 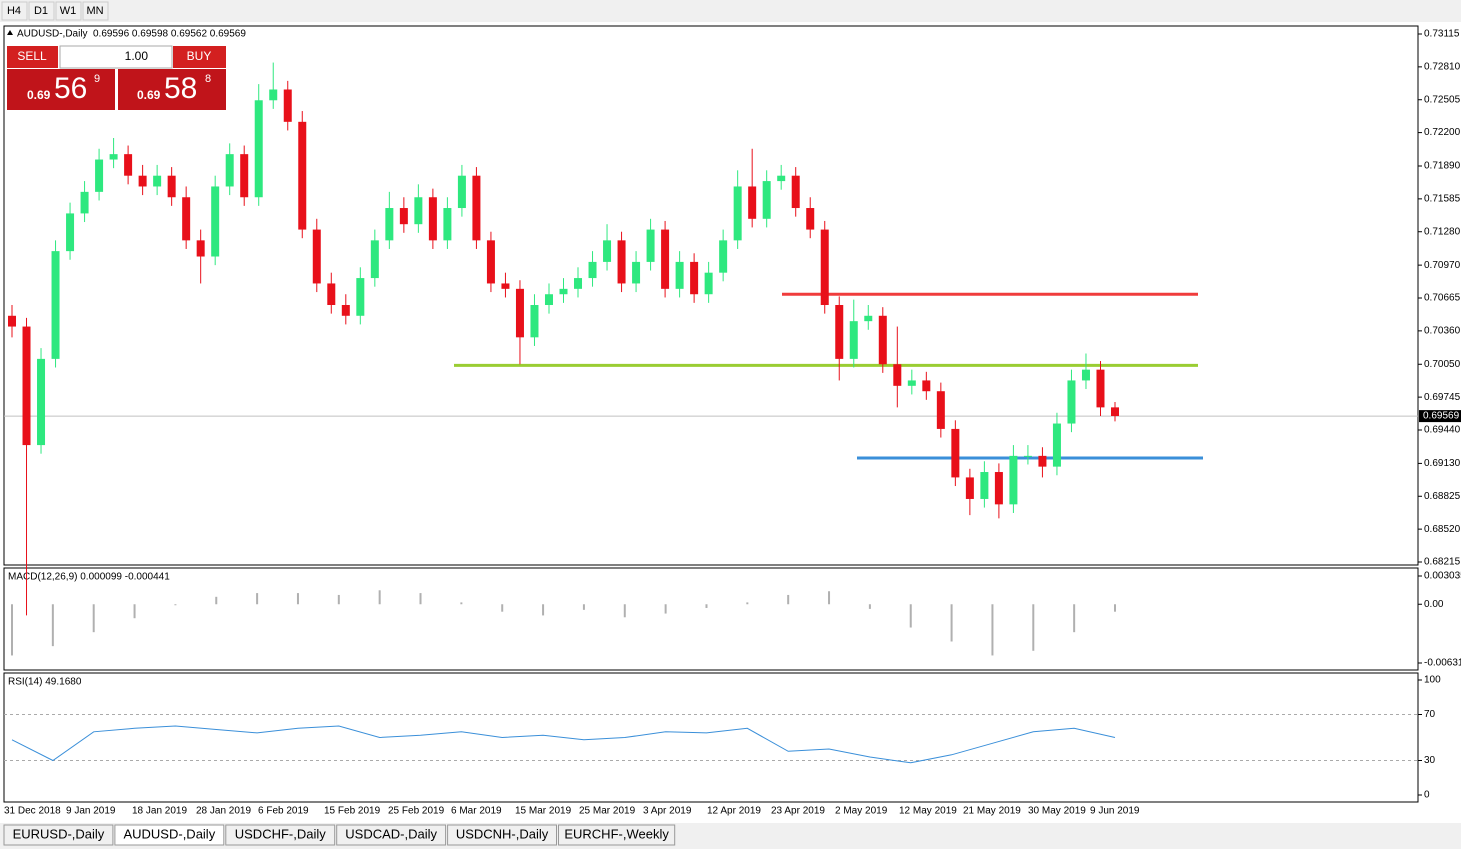 I want to click on rsi-title: RSI(14) 49.1680, so click(x=45, y=682).